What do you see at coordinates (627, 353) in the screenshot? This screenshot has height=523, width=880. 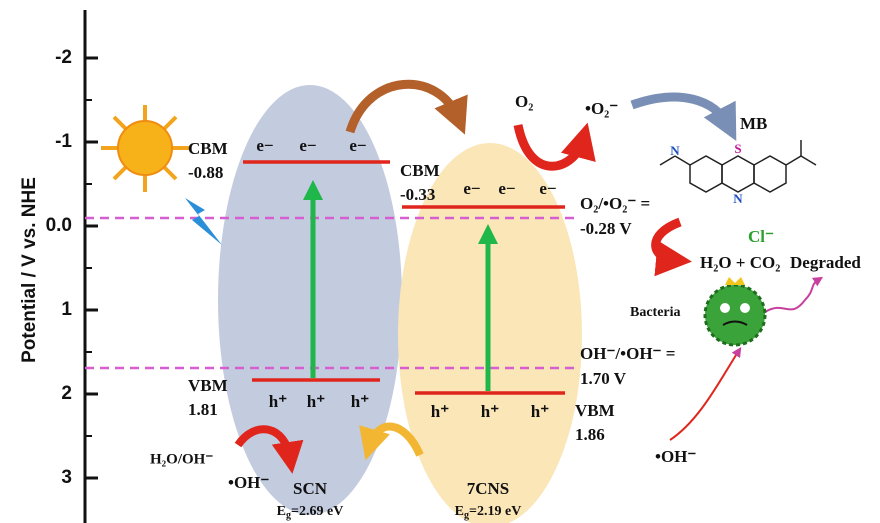 I see `potential-label: OH⁻/•OH⁻ =` at bounding box center [627, 353].